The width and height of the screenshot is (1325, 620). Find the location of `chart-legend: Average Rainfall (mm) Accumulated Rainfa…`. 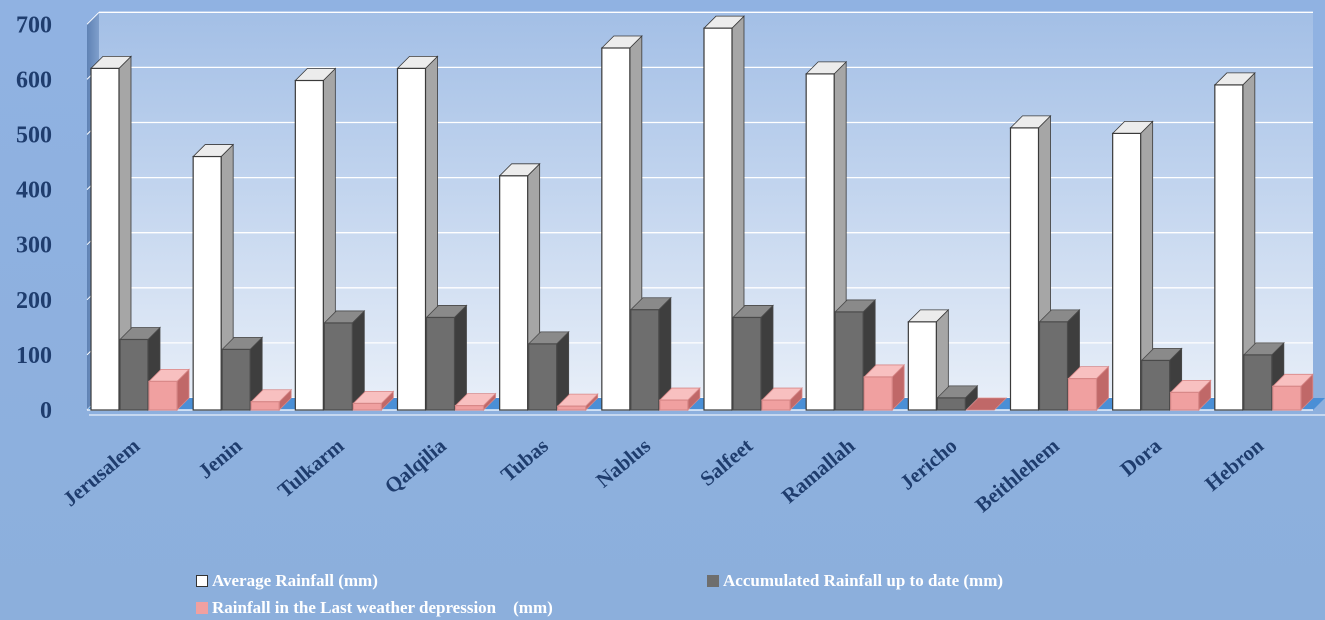

chart-legend: Average Rainfall (mm) Accumulated Rainfa… is located at coordinates (662, 592).